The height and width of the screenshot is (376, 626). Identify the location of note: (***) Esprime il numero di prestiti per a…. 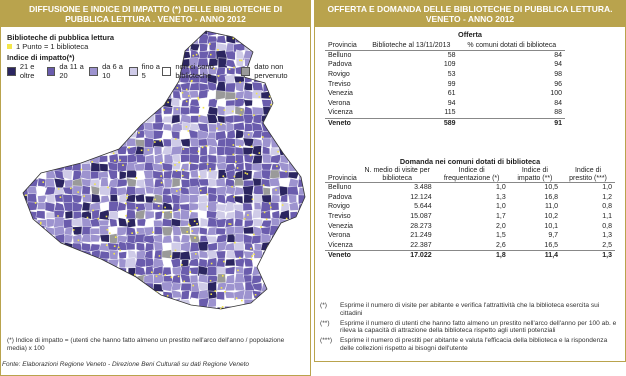
(470, 345).